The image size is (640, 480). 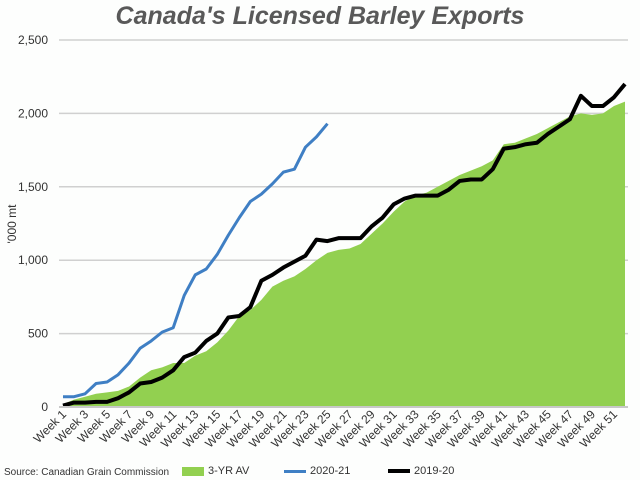 What do you see at coordinates (38, 334) in the screenshot?
I see `y-tick-label: 500` at bounding box center [38, 334].